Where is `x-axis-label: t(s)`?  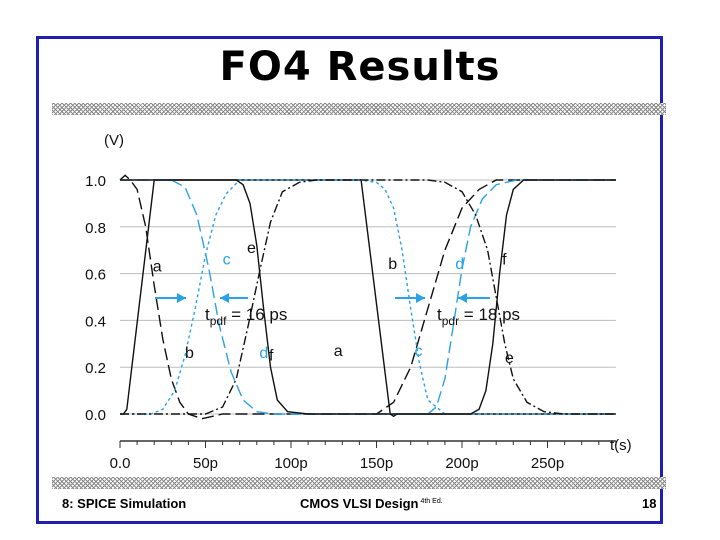
x-axis-label: t(s) is located at coordinates (621, 445).